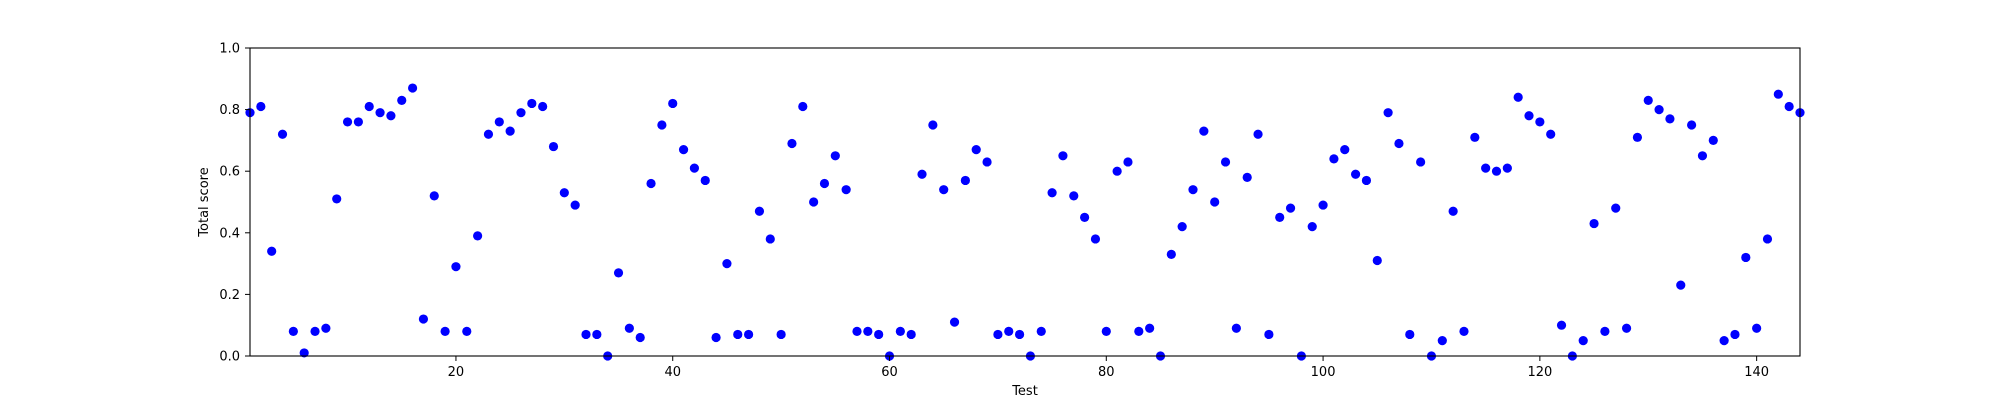  I want to click on y-tick-label: 0.0, so click(229, 357).